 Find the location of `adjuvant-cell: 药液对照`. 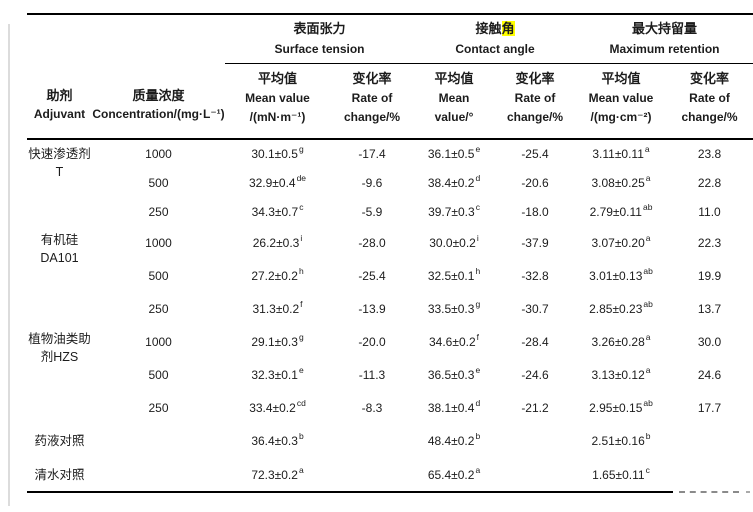

adjuvant-cell: 药液对照 is located at coordinates (59, 440).